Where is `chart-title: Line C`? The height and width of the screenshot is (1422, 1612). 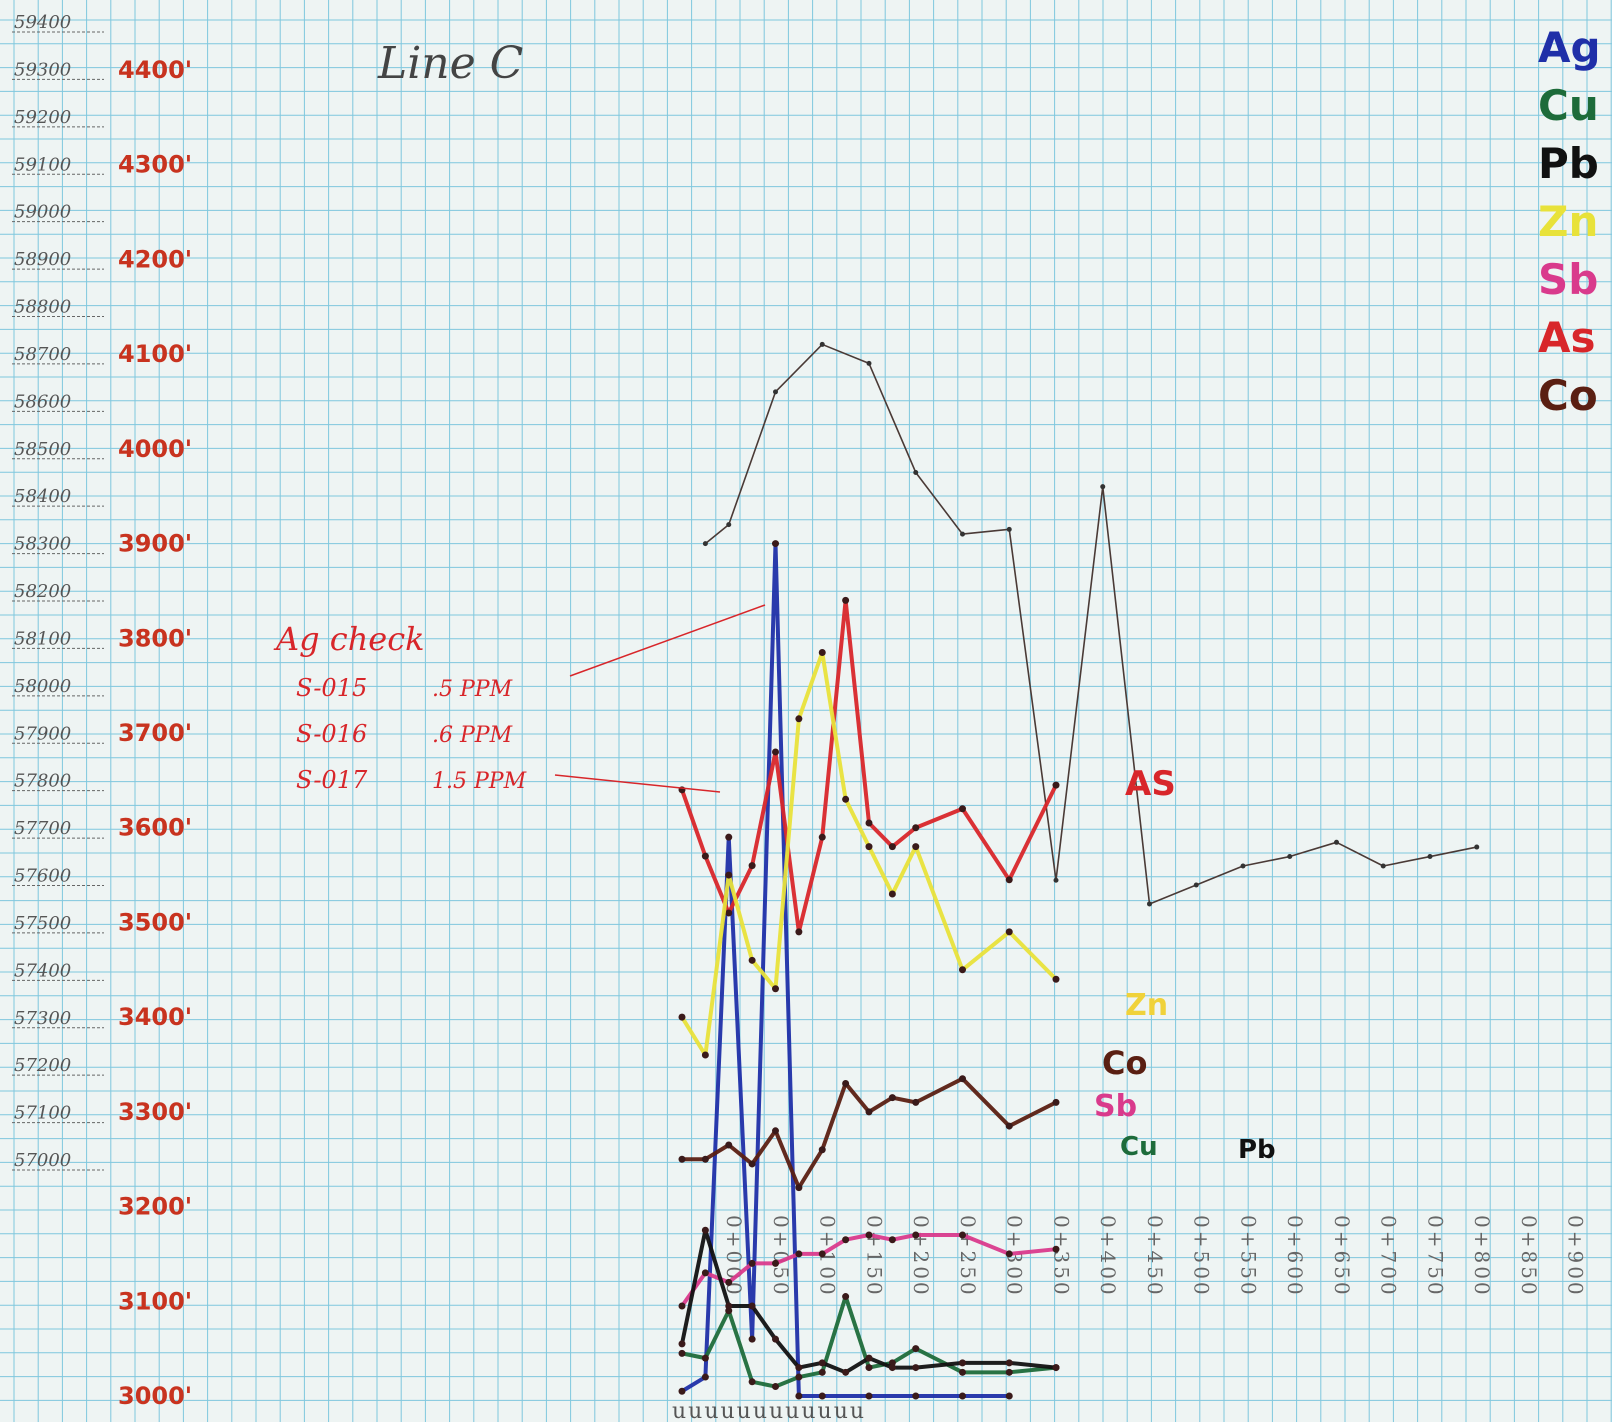 chart-title: Line C is located at coordinates (450, 63).